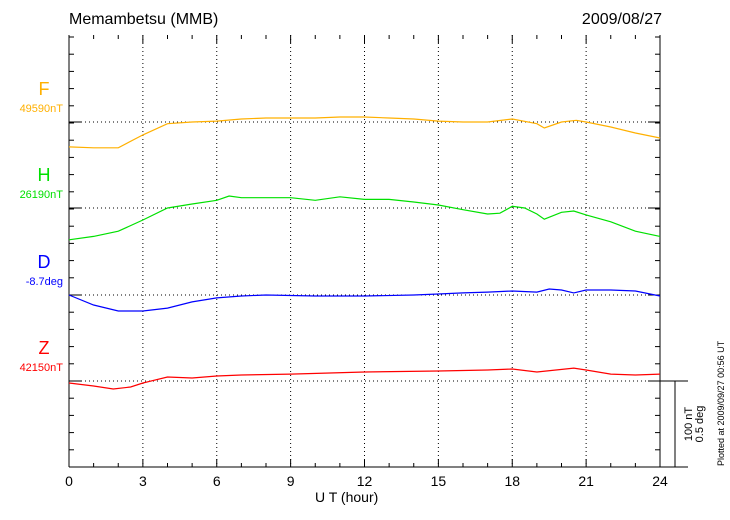 The image size is (730, 520). Describe the element at coordinates (364, 300) in the screenshot. I see `series-line-D` at that location.